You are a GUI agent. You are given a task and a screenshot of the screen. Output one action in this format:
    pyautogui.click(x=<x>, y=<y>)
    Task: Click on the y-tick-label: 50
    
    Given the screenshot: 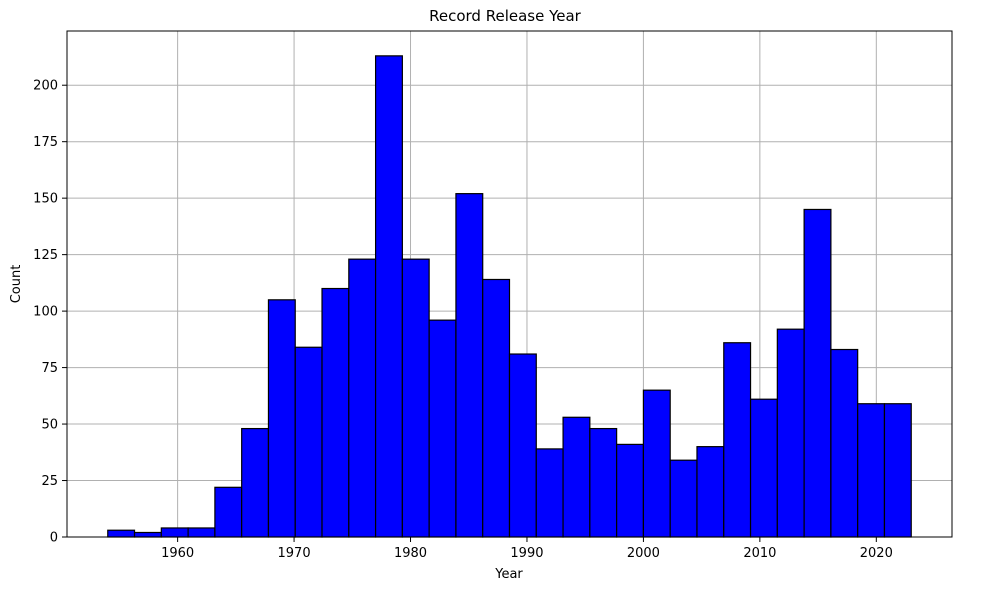 What is the action you would take?
    pyautogui.click(x=49, y=425)
    